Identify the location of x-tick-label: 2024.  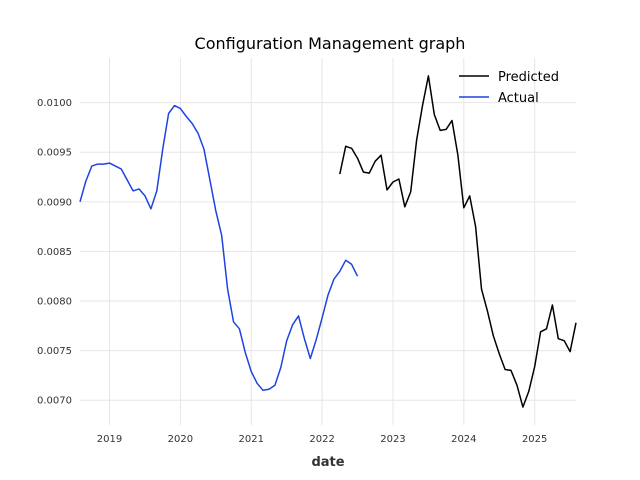
(463, 439).